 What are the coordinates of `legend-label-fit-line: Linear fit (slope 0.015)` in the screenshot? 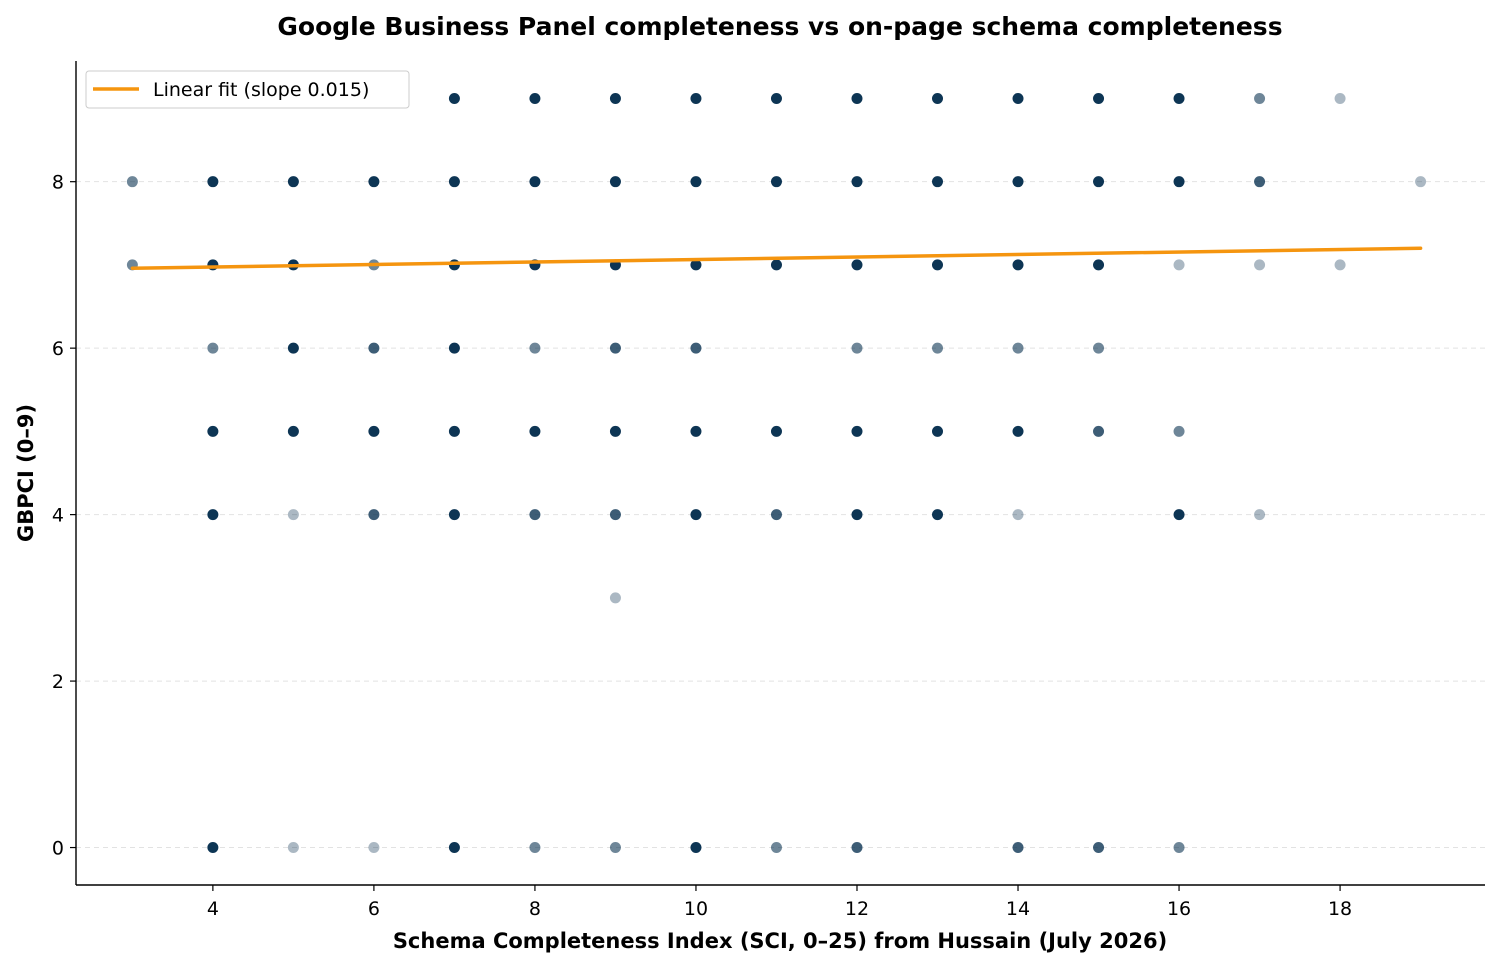 It's located at (261, 90).